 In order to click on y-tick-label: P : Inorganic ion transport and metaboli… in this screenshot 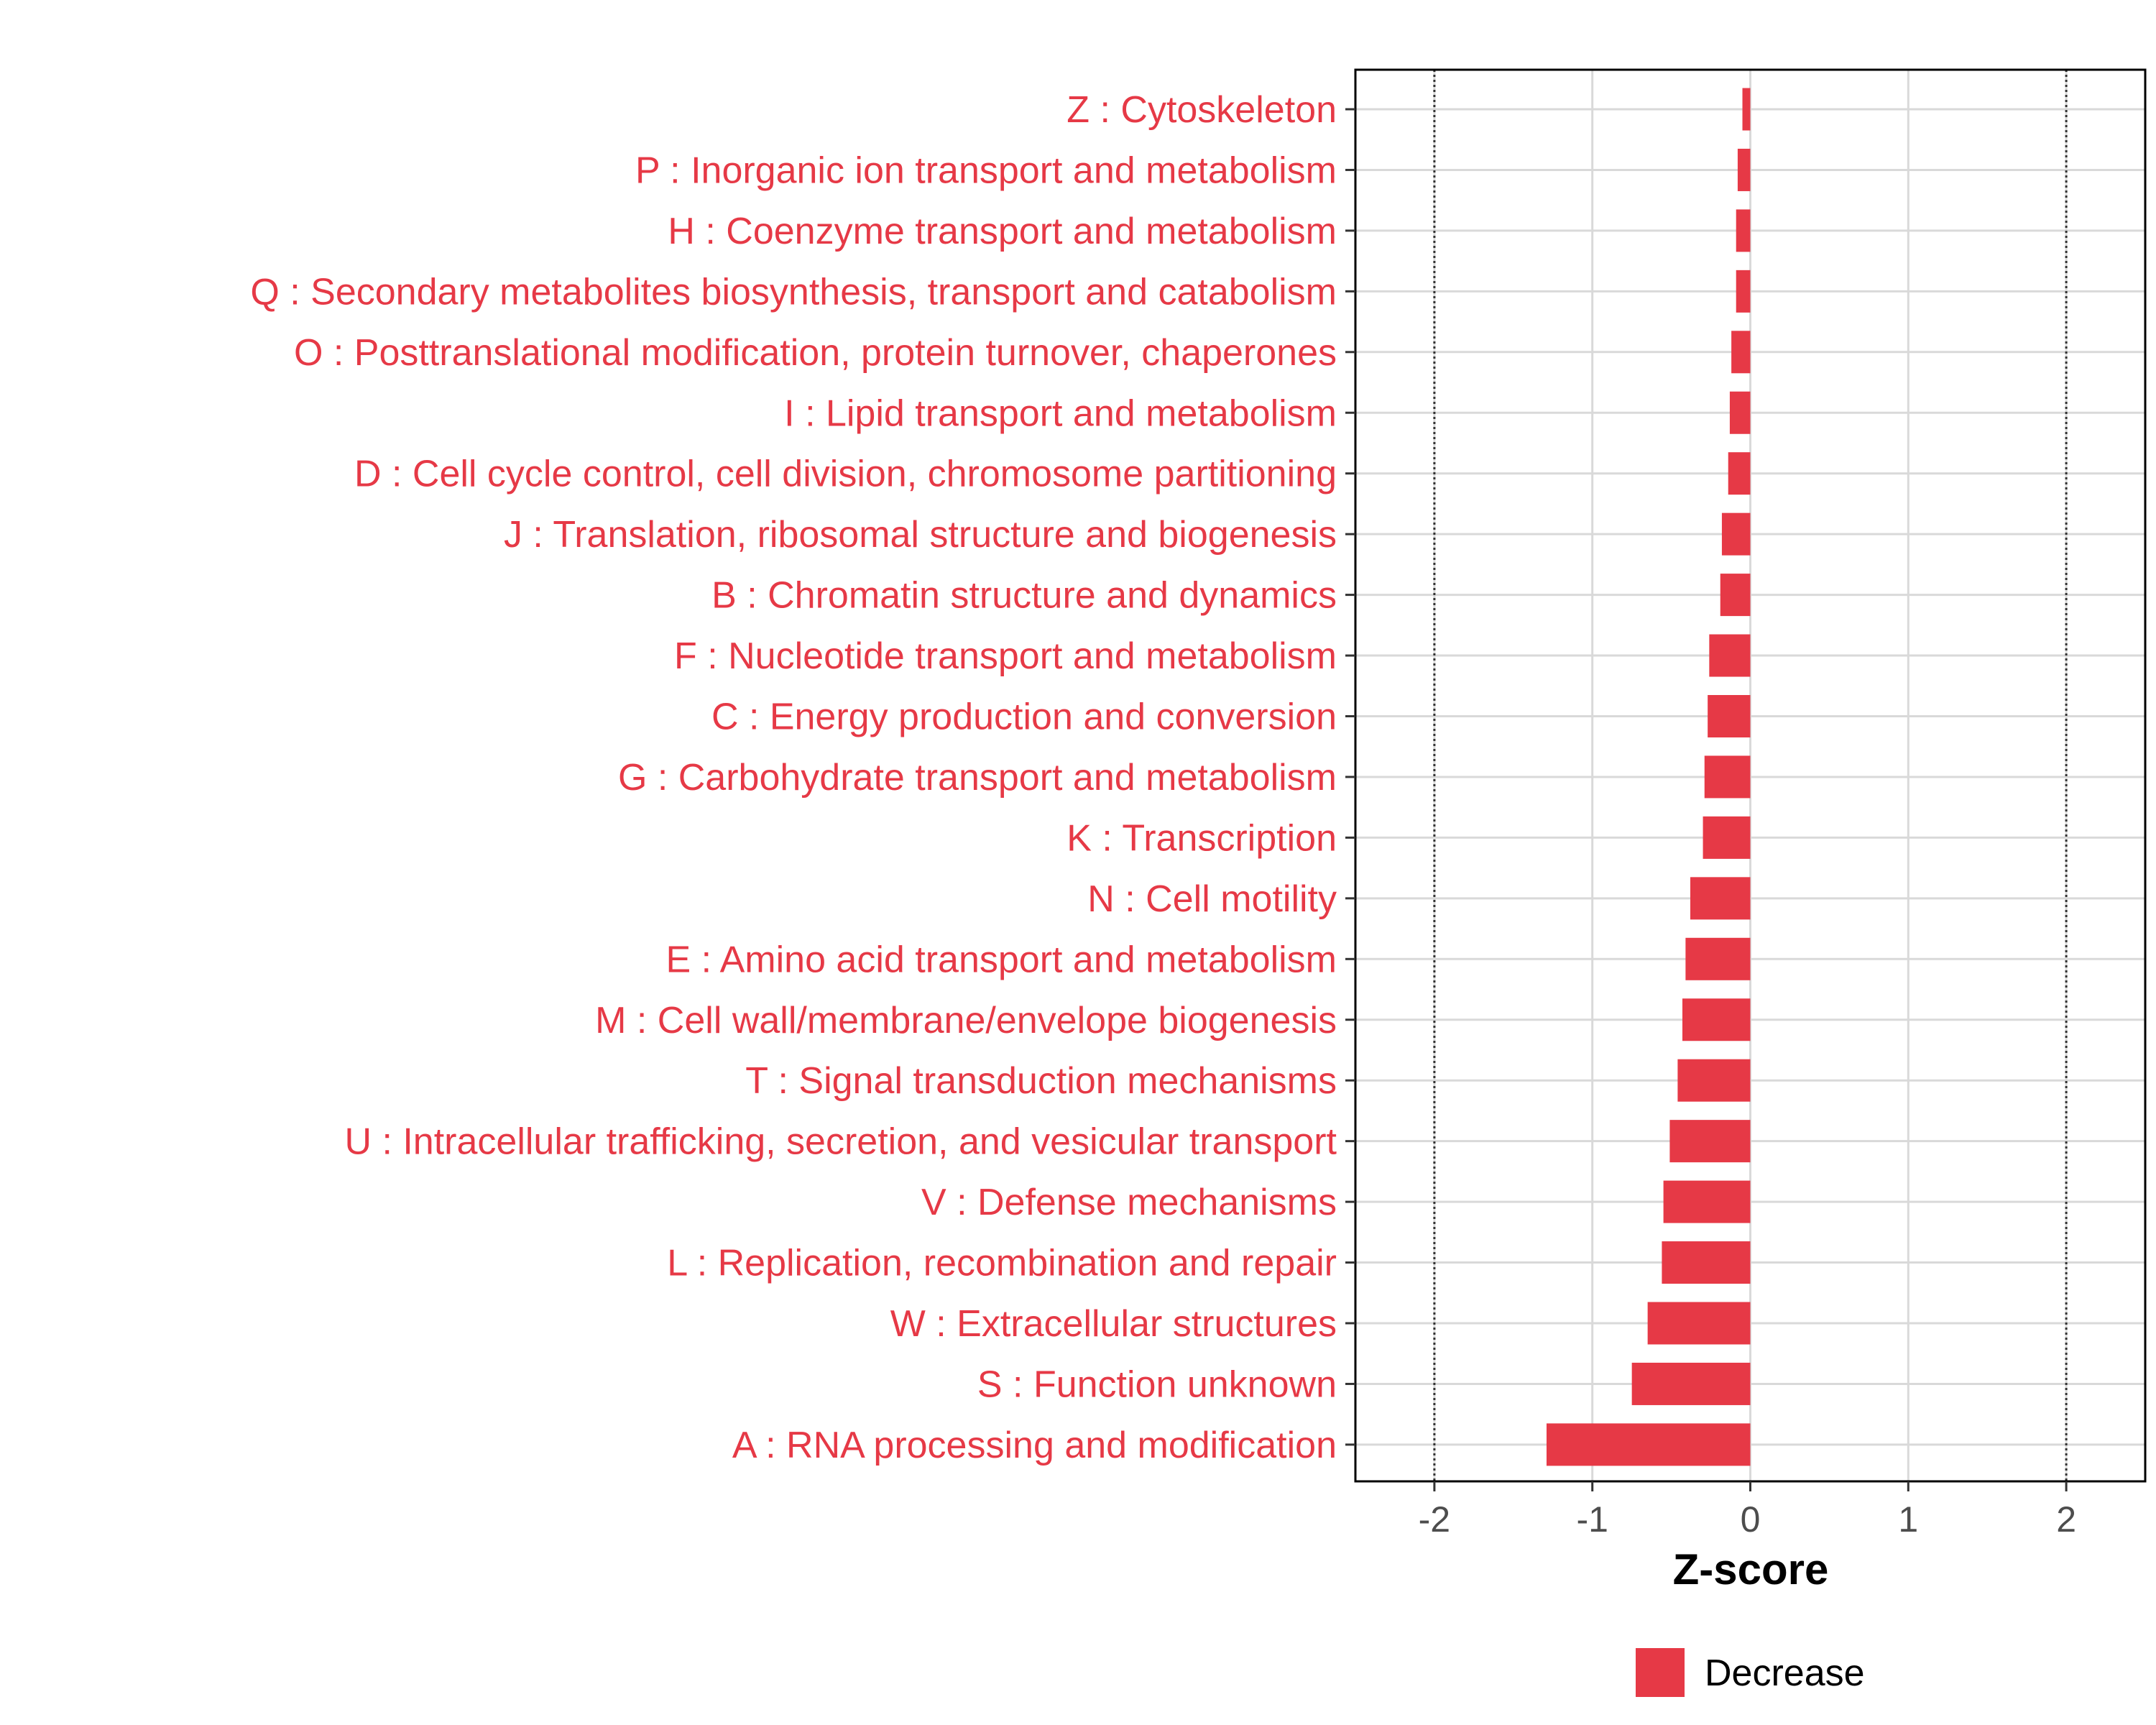, I will do `click(986, 170)`.